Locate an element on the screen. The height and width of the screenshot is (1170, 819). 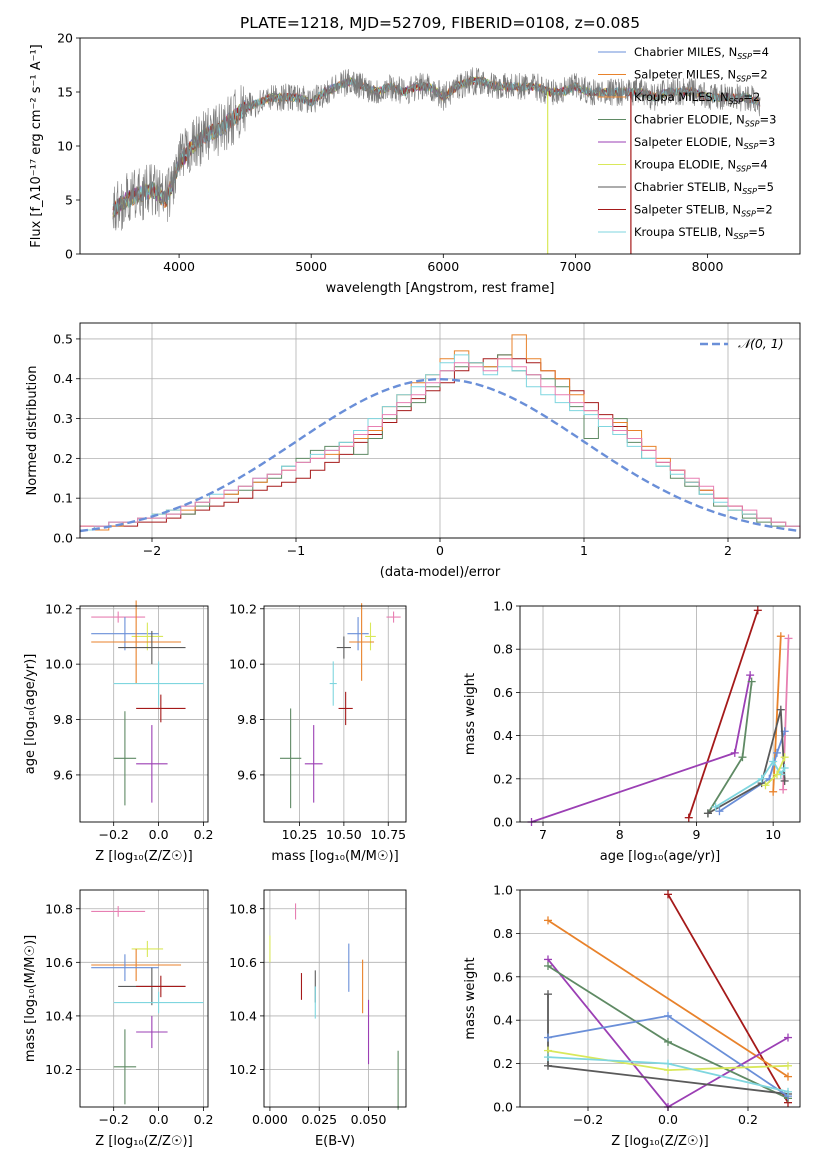
y-axis-label: Normed distribution is located at coordinates (32, 431).